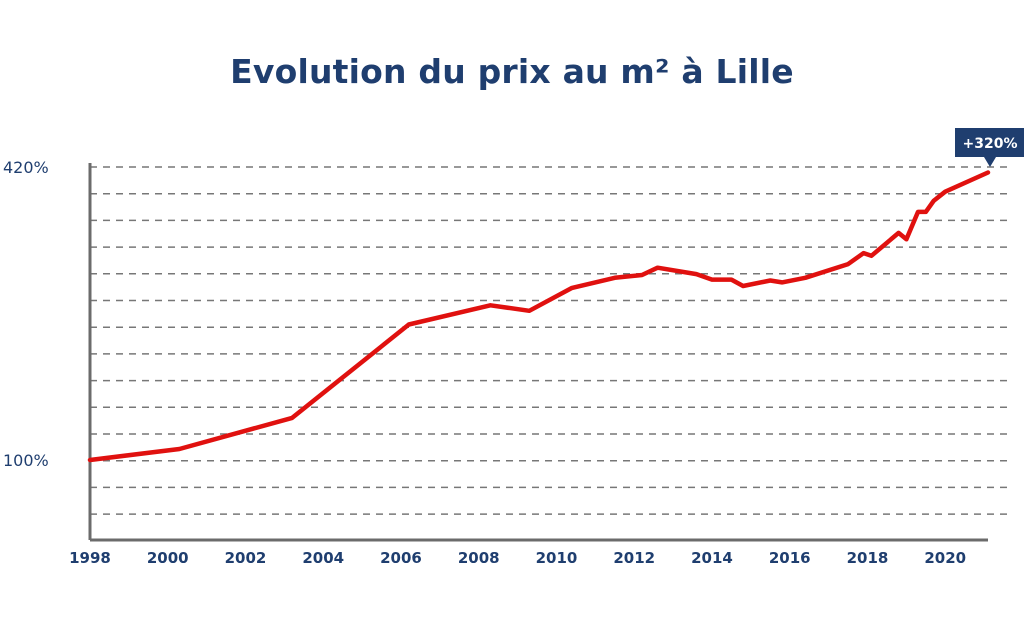  What do you see at coordinates (990, 144) in the screenshot?
I see `annotation-label: +320%` at bounding box center [990, 144].